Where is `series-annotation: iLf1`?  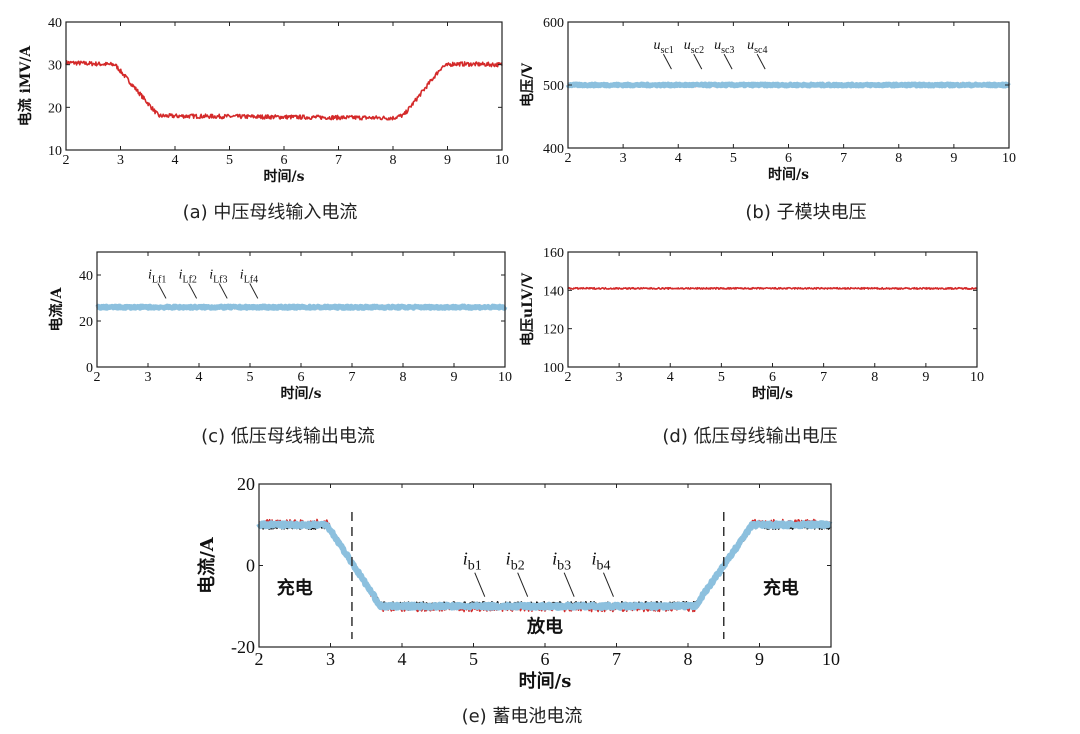
series-annotation: iLf1 is located at coordinates (157, 283).